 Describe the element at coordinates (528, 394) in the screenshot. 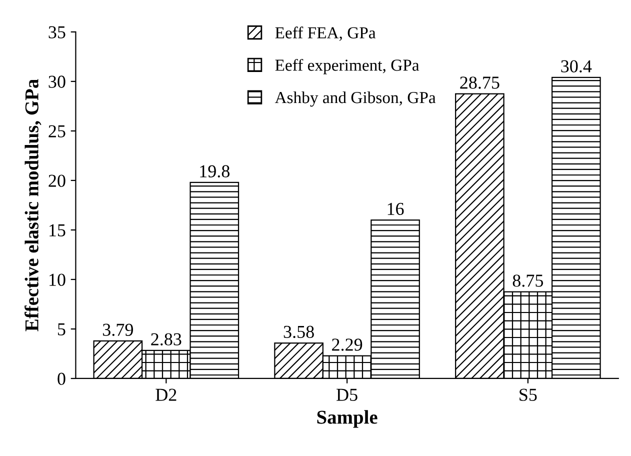

I see `x-tick-label: S5` at that location.